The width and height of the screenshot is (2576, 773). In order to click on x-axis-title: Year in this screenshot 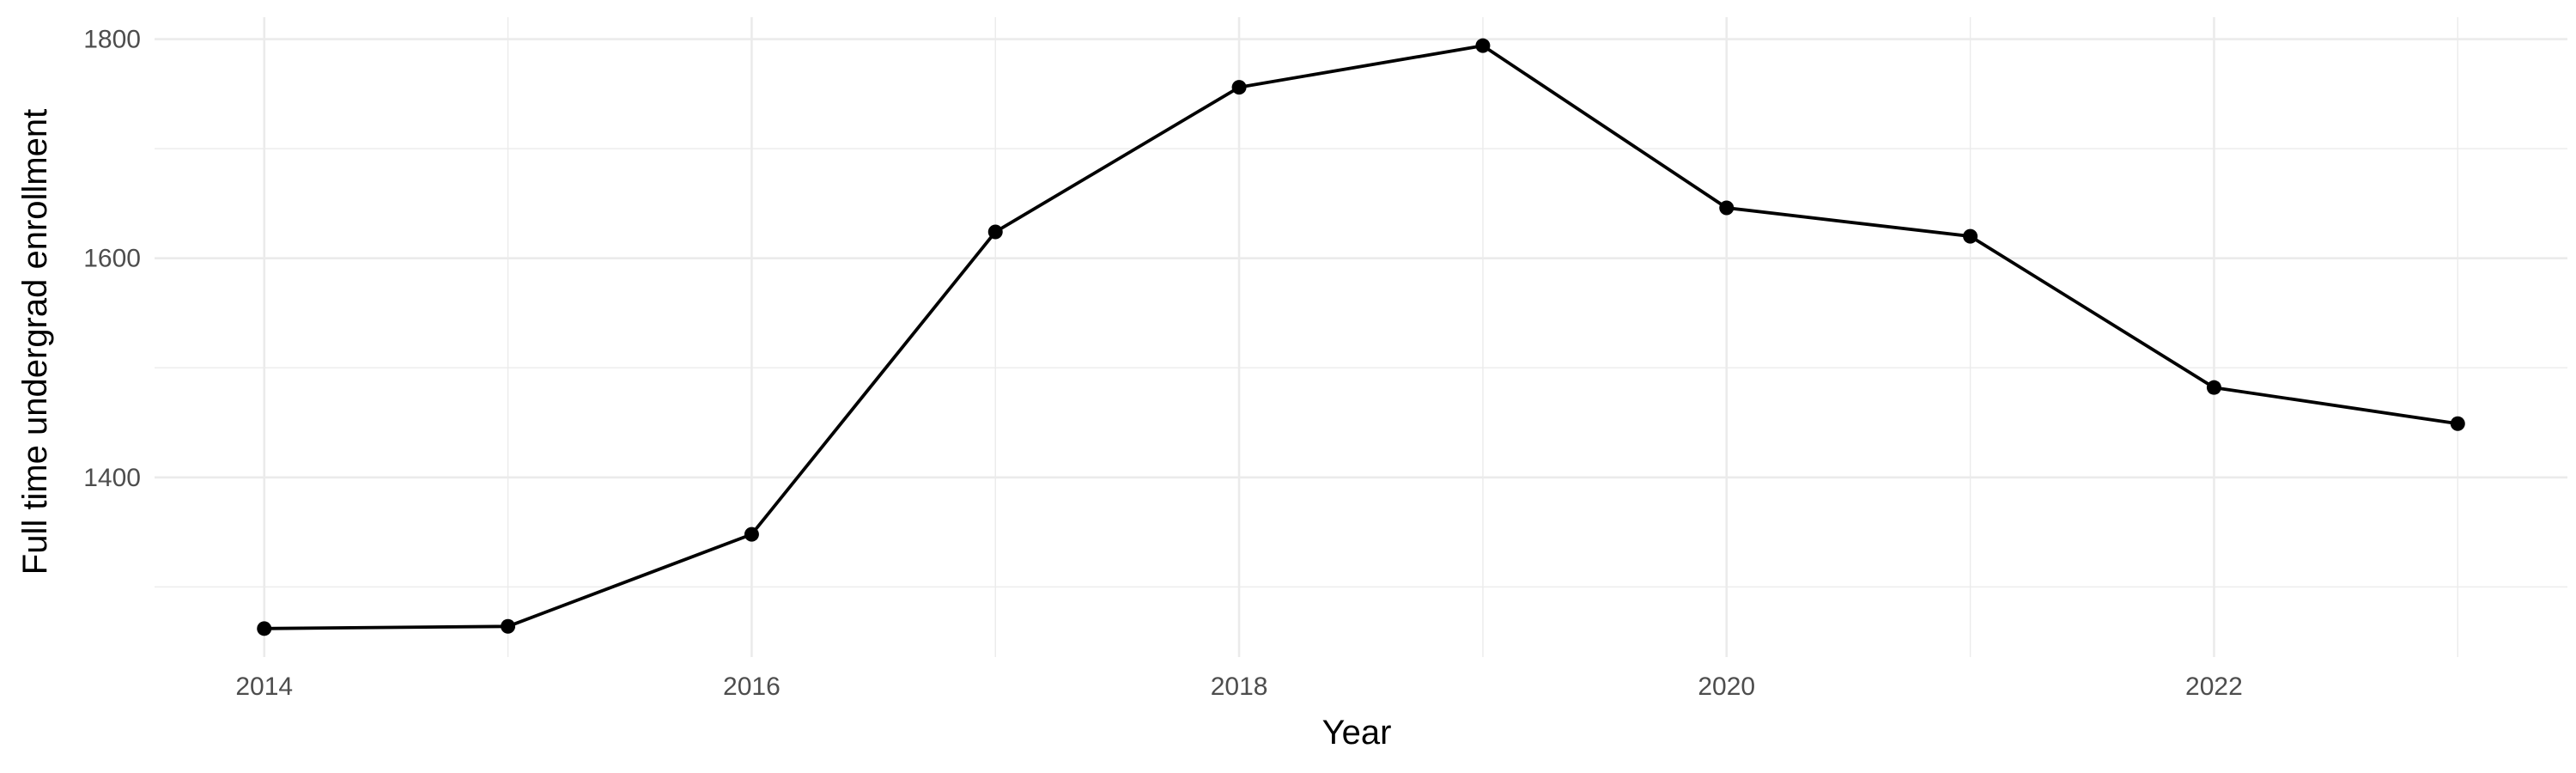, I will do `click(1357, 733)`.